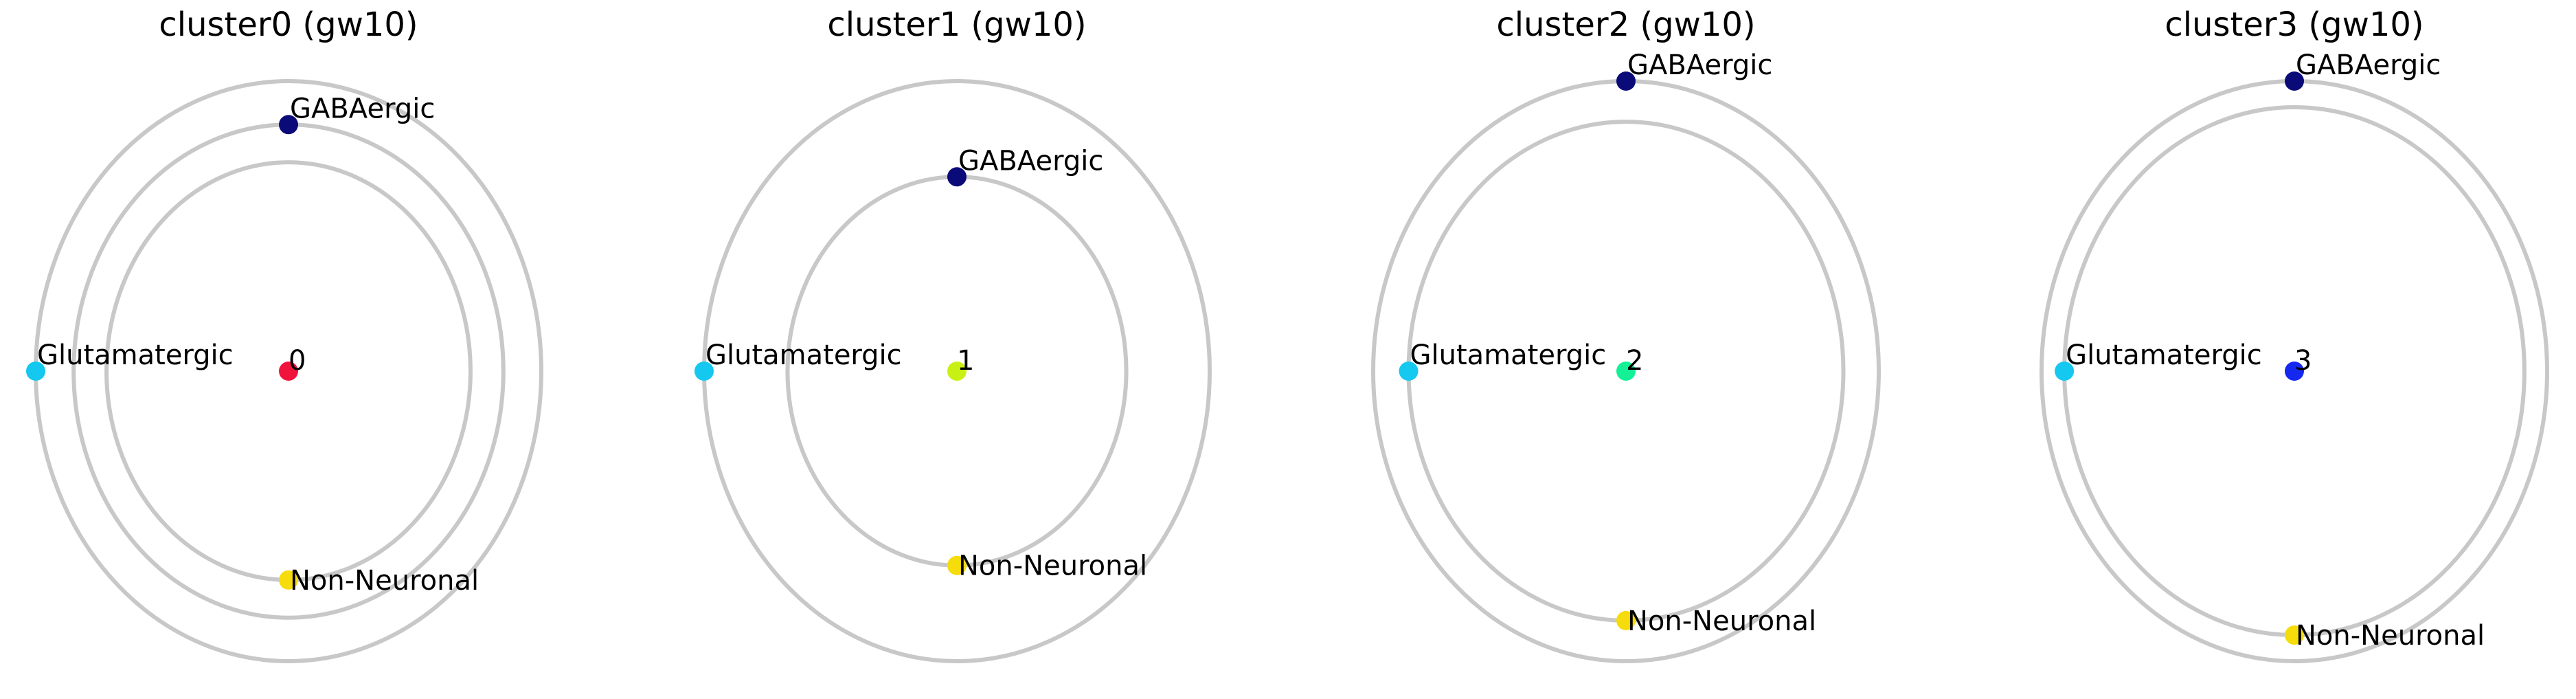  I want to click on center-label: 3, so click(2303, 361).